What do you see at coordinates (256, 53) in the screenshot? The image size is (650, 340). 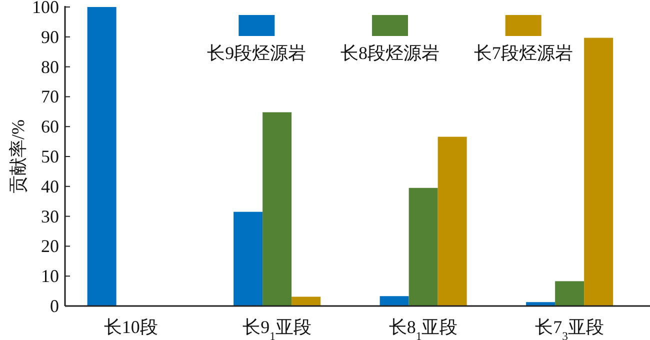 I see `legend-label: 长9段烃源岩` at bounding box center [256, 53].